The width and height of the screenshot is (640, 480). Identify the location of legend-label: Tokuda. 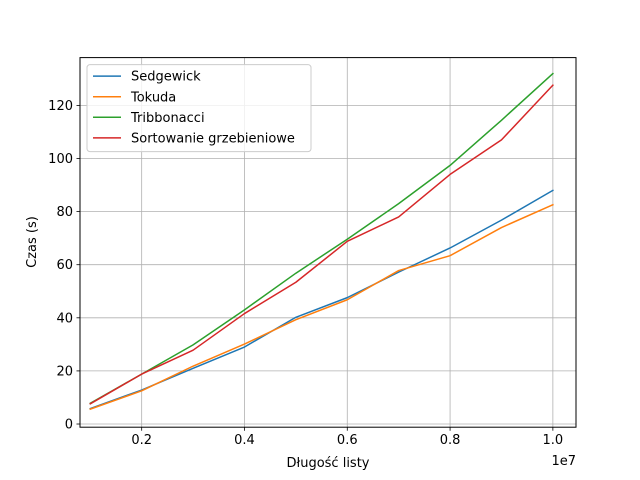
(153, 97).